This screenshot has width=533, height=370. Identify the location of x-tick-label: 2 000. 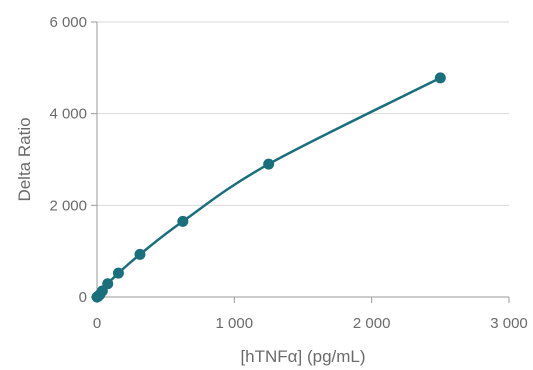
(372, 323).